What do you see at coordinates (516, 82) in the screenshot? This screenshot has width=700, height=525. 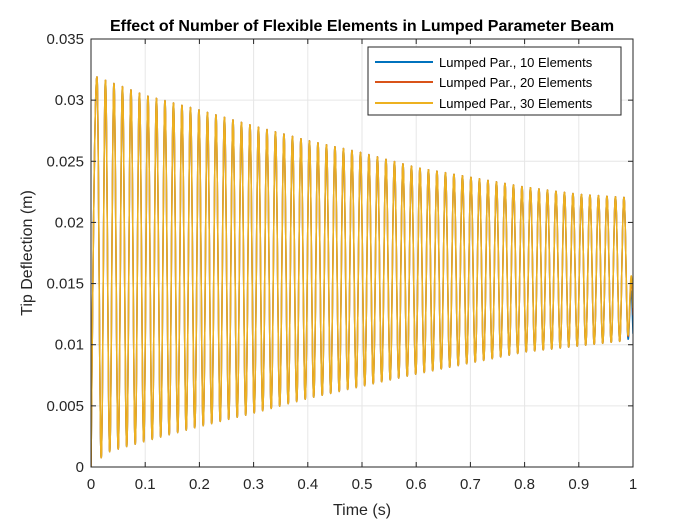 I see `legend-label-20-elements: Lumped Par., 20 Elements` at bounding box center [516, 82].